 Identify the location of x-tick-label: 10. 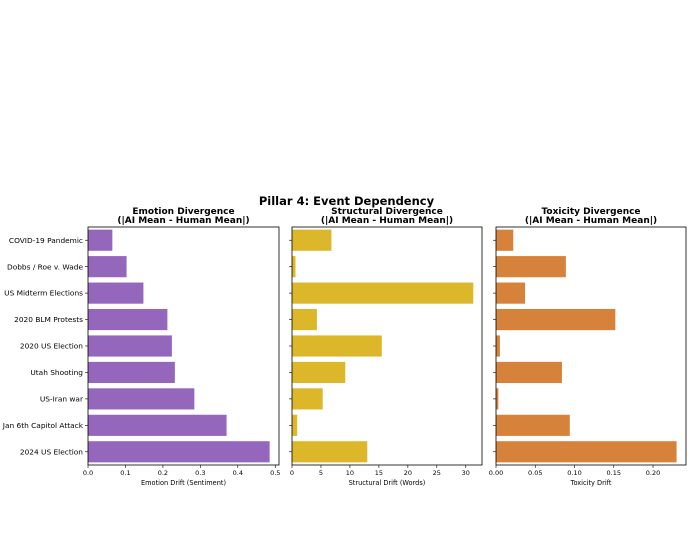
(350, 473).